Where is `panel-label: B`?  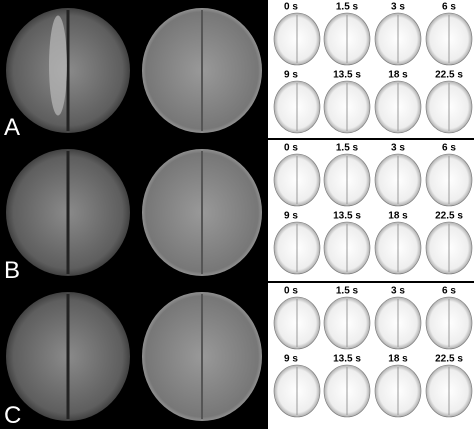
panel-label: B is located at coordinates (12, 270).